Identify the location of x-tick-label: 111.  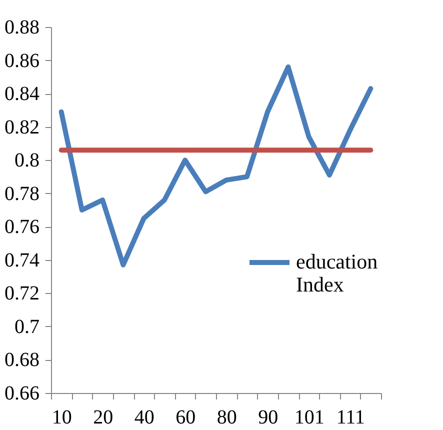
(350, 417).